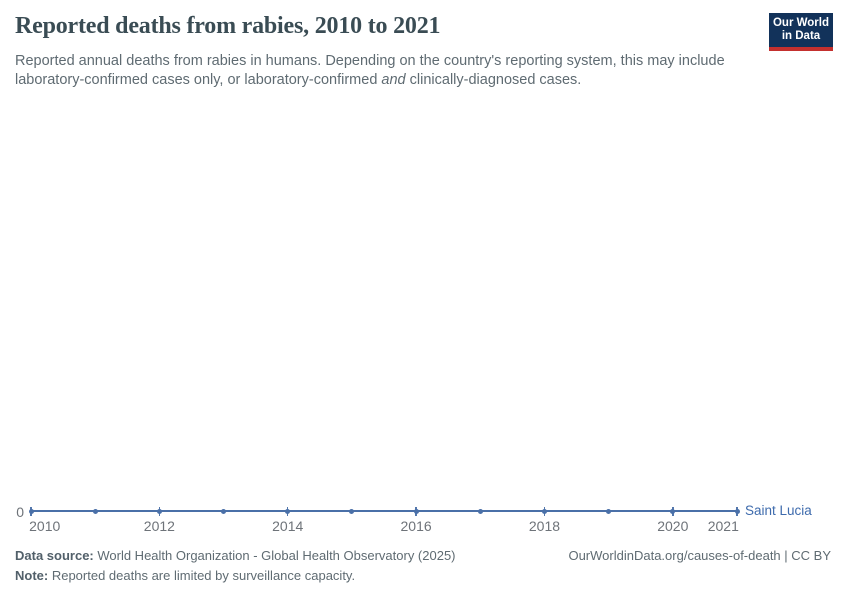  What do you see at coordinates (384, 511) in the screenshot?
I see `zero-line` at bounding box center [384, 511].